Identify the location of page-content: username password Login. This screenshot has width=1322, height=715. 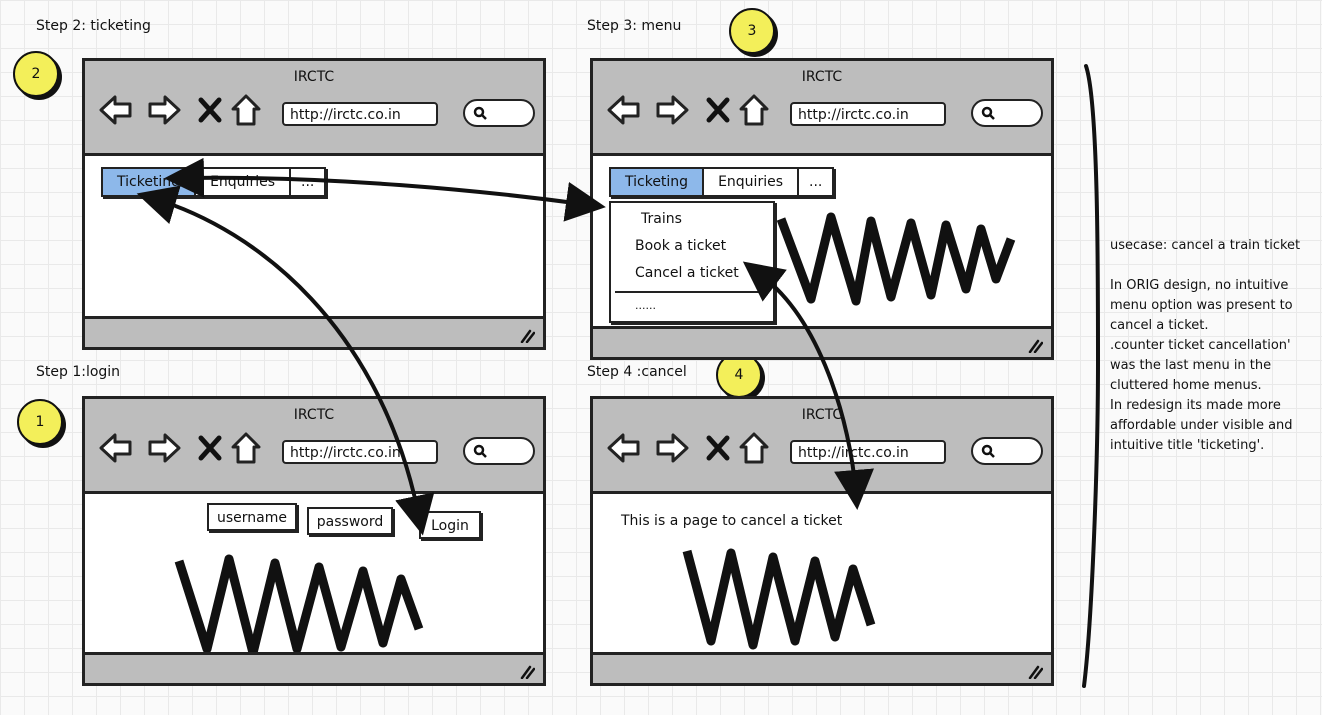
(314, 574).